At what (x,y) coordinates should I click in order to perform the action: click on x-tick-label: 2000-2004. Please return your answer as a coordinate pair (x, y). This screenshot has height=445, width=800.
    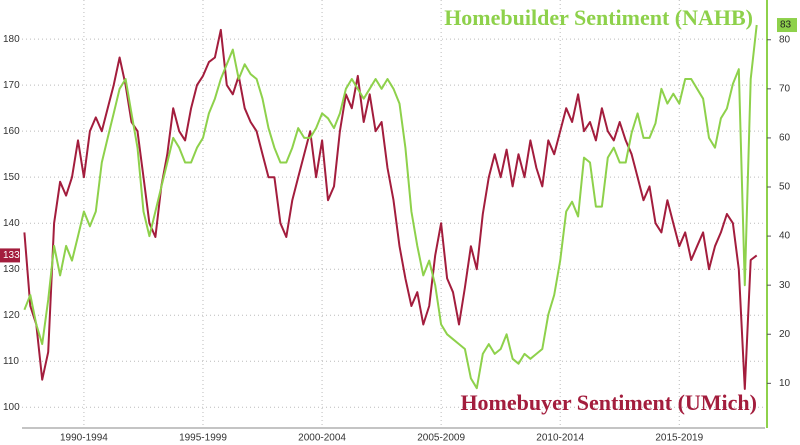
    Looking at the image, I should click on (322, 438).